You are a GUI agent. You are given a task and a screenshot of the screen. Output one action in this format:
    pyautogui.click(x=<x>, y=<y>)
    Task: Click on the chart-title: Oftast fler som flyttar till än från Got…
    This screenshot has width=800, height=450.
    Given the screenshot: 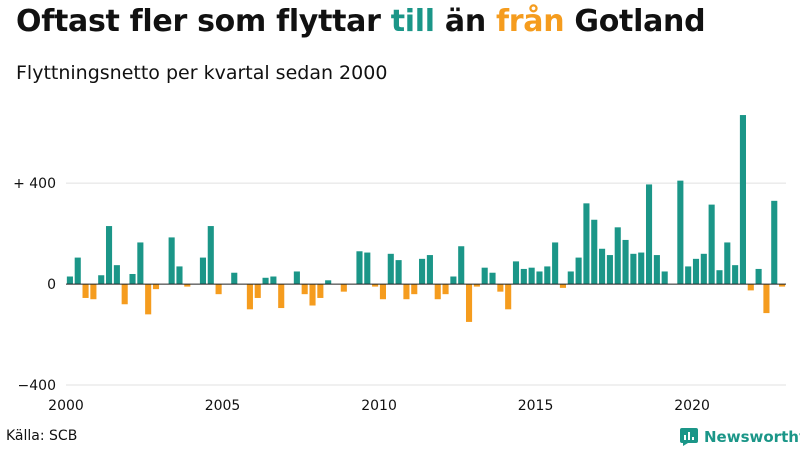 What is the action you would take?
    pyautogui.click(x=361, y=21)
    